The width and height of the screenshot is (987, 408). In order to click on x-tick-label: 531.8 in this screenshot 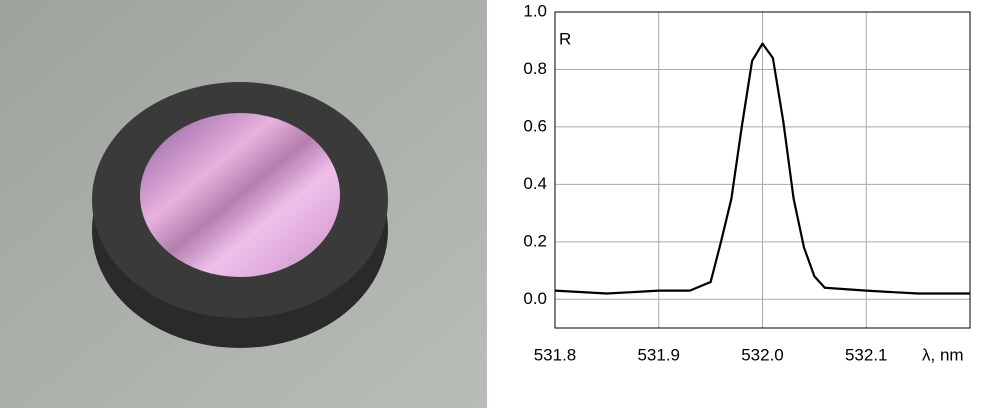, I will do `click(555, 354)`.